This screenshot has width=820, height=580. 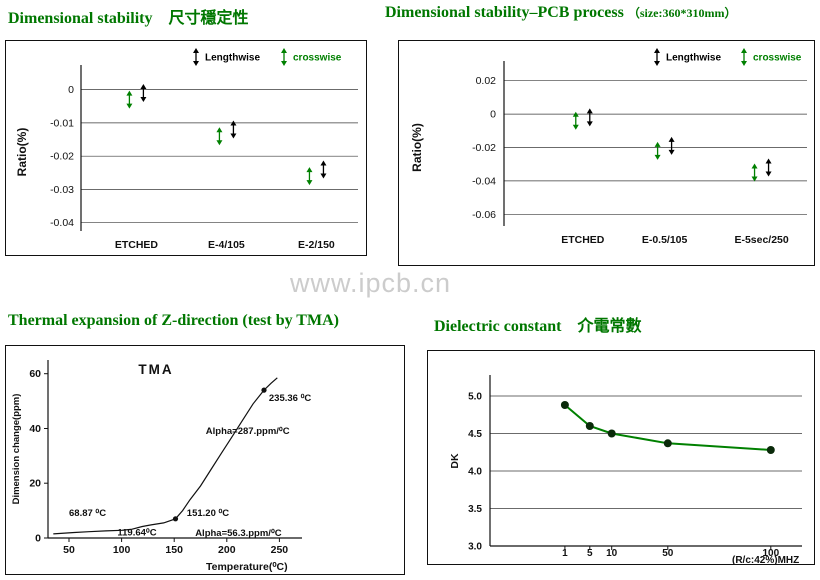 I want to click on x-tick-label: 250, so click(x=280, y=550).